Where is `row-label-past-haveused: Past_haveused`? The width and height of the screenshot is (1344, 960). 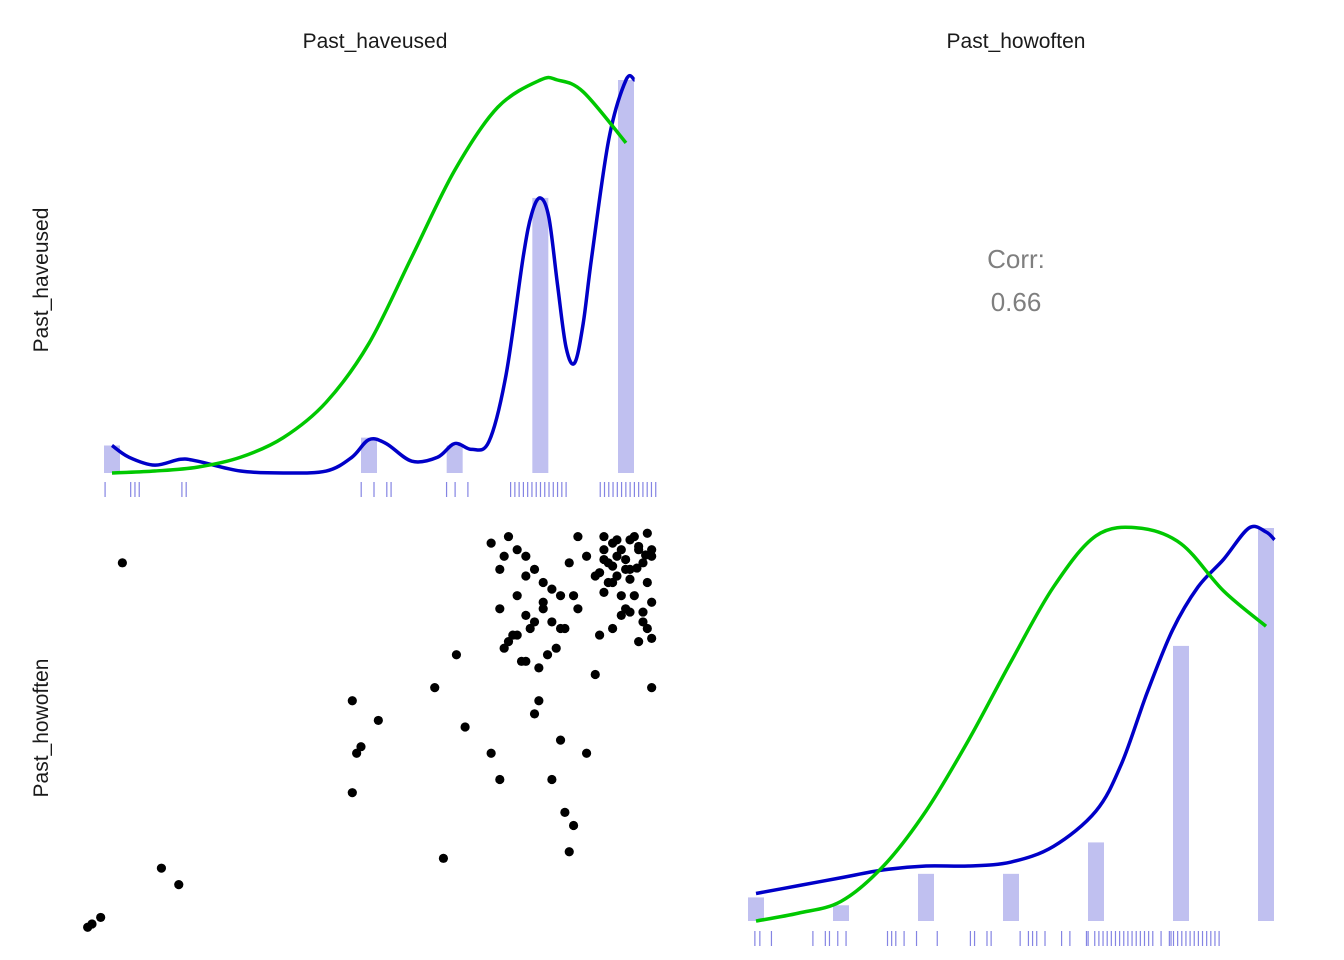 row-label-past-haveused: Past_haveused is located at coordinates (41, 280).